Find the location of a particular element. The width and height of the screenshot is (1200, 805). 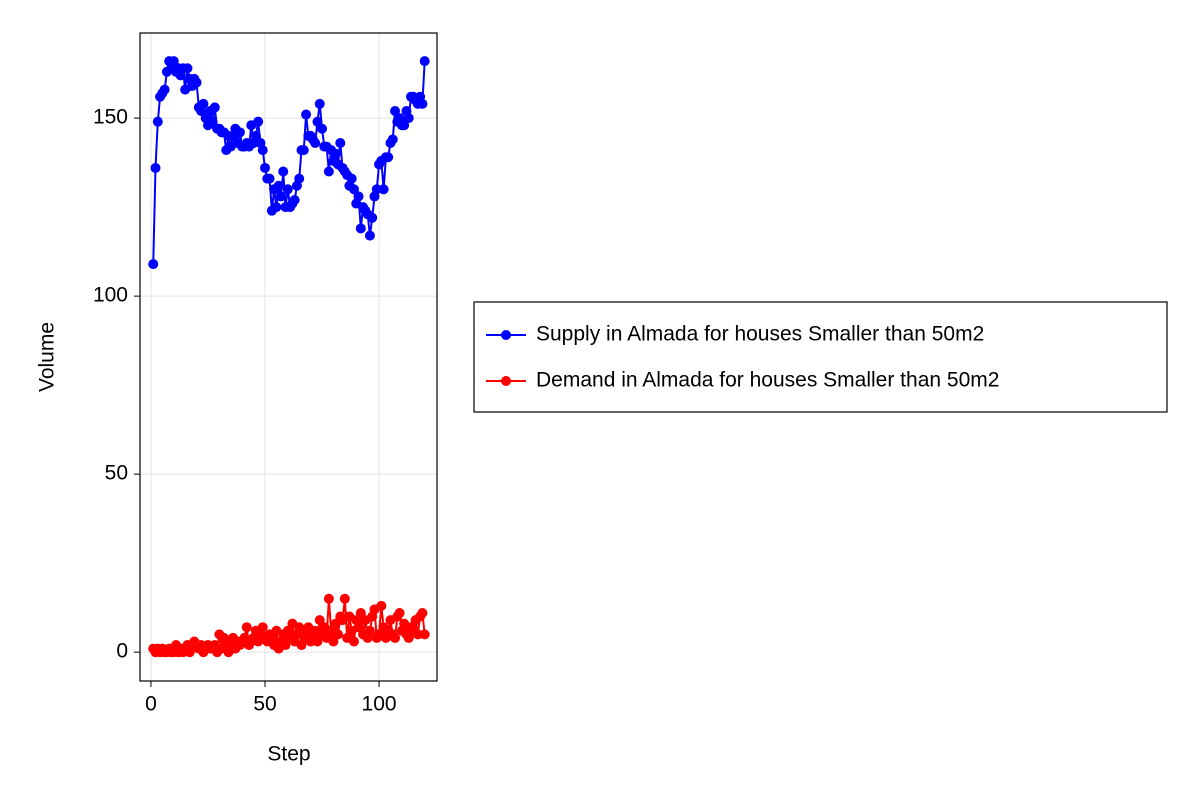

y-tick-label: 150 is located at coordinates (110, 117).